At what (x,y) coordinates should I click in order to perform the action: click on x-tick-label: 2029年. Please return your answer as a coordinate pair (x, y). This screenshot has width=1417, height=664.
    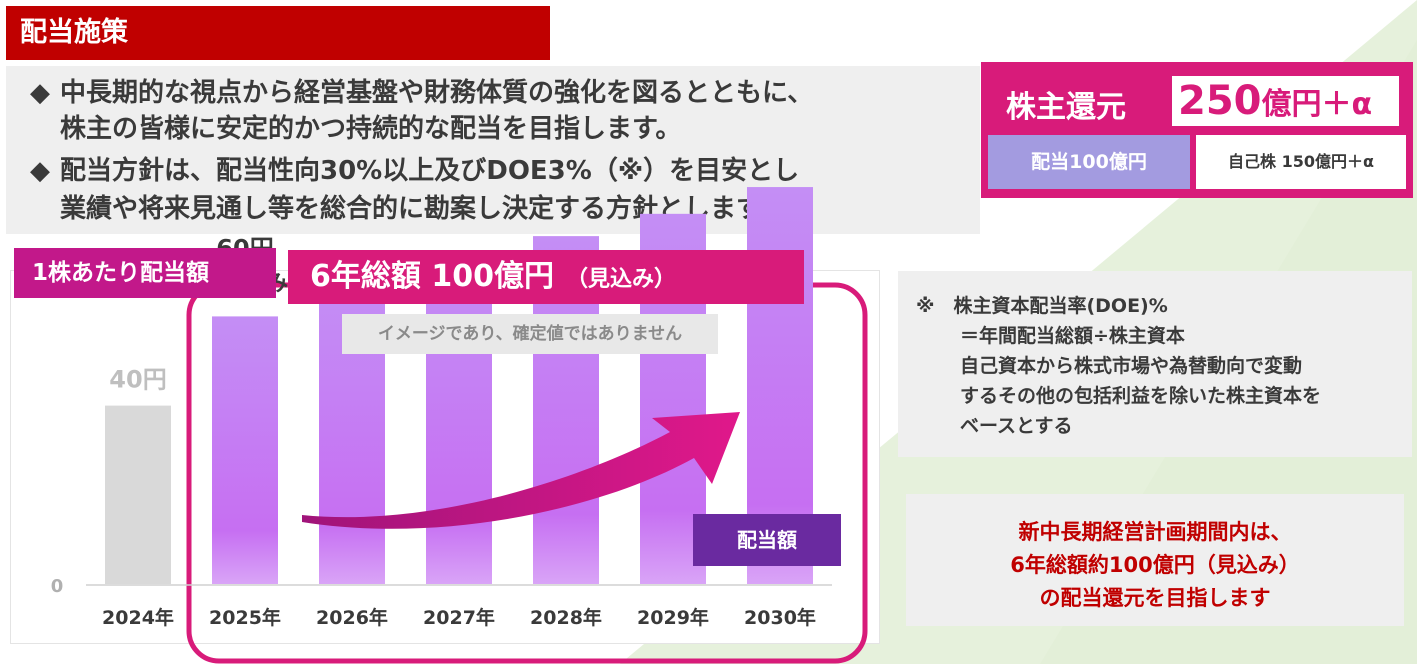
    Looking at the image, I should click on (673, 617).